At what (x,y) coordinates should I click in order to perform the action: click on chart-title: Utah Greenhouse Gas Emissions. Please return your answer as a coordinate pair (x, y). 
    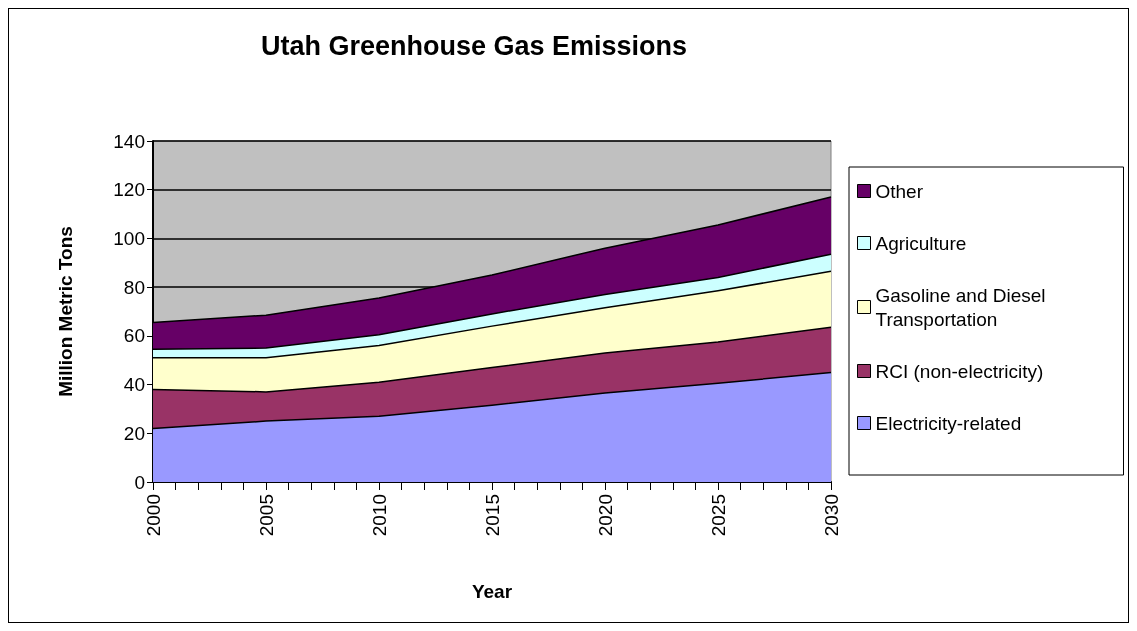
    Looking at the image, I should click on (474, 45).